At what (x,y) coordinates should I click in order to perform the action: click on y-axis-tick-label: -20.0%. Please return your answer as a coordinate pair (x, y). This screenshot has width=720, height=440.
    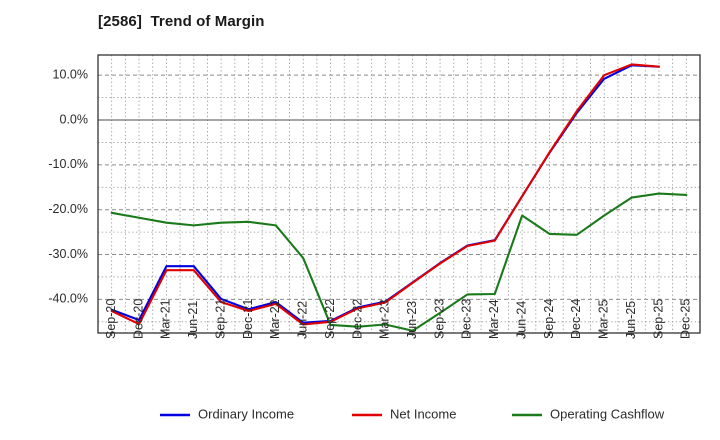
    Looking at the image, I should click on (68, 209).